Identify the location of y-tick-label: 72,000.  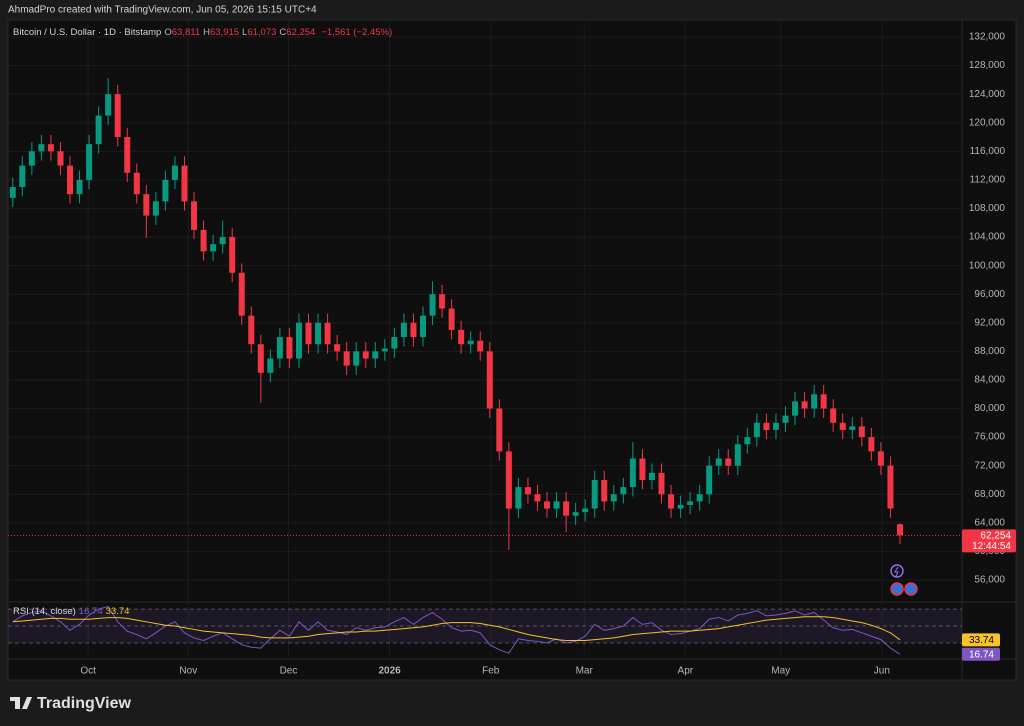
(989, 465).